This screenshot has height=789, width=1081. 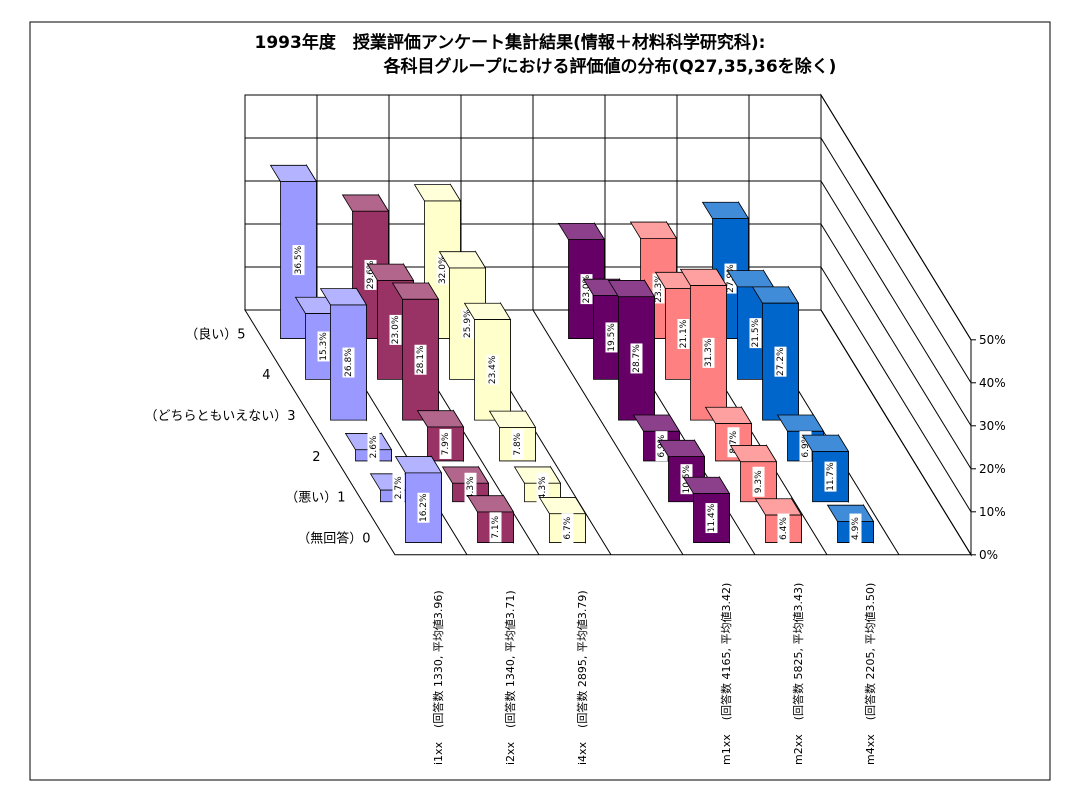 I want to click on bar: 7.9%, so click(x=440, y=436).